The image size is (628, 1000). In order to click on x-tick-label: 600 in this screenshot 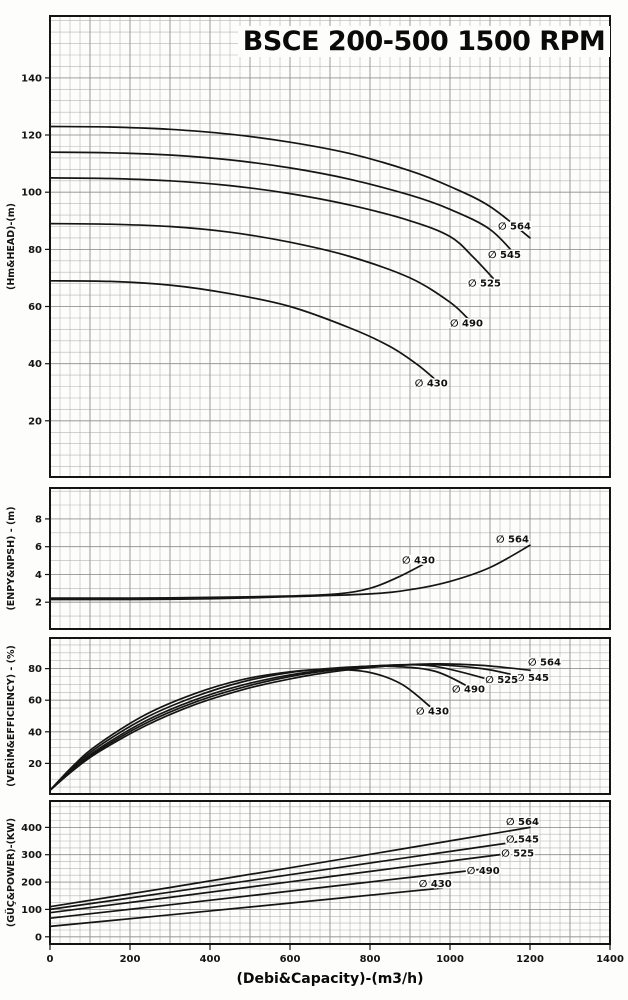, I will do `click(290, 959)`.